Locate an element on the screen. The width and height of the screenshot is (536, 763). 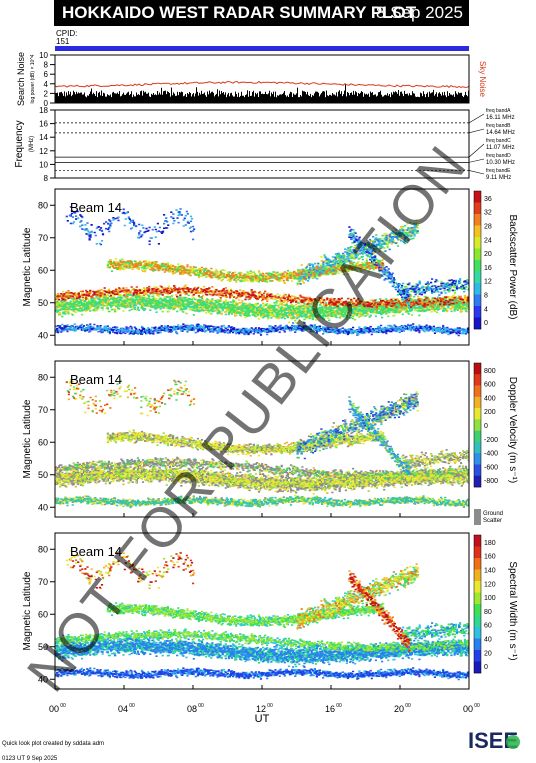
sw-colorbar-tick-label: 140 is located at coordinates (490, 571).